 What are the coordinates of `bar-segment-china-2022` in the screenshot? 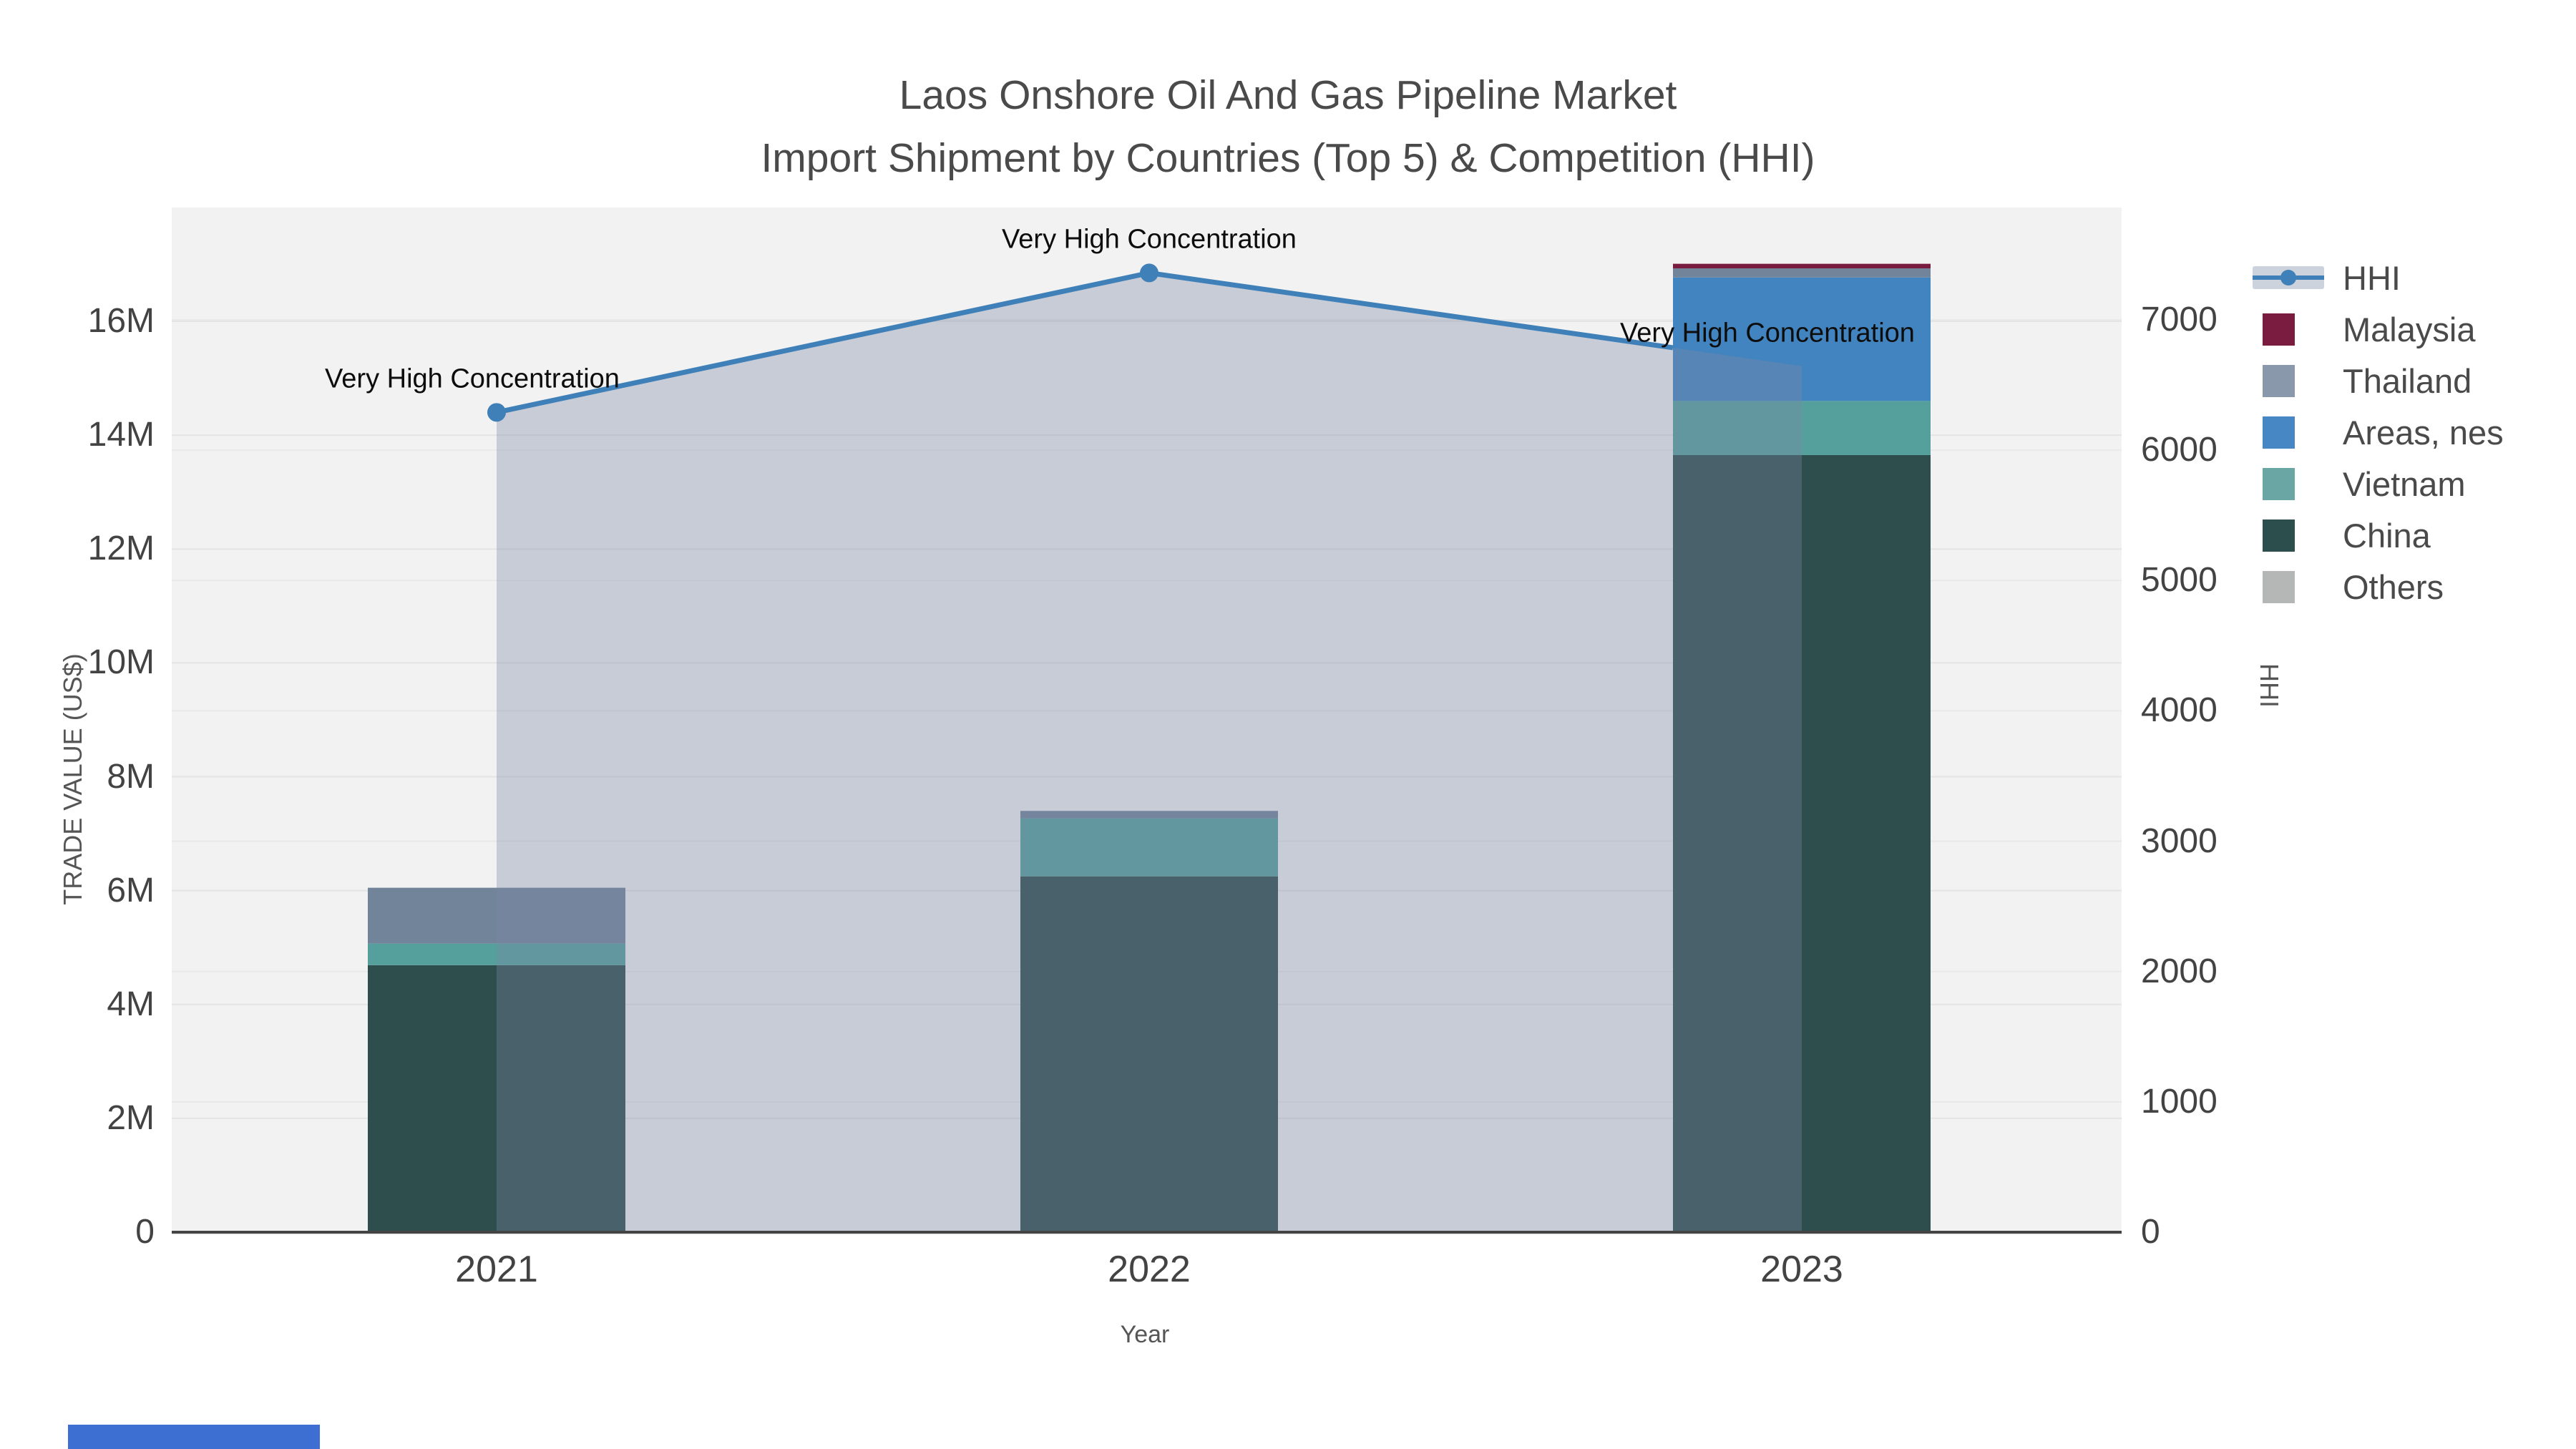 It's located at (1149, 1054).